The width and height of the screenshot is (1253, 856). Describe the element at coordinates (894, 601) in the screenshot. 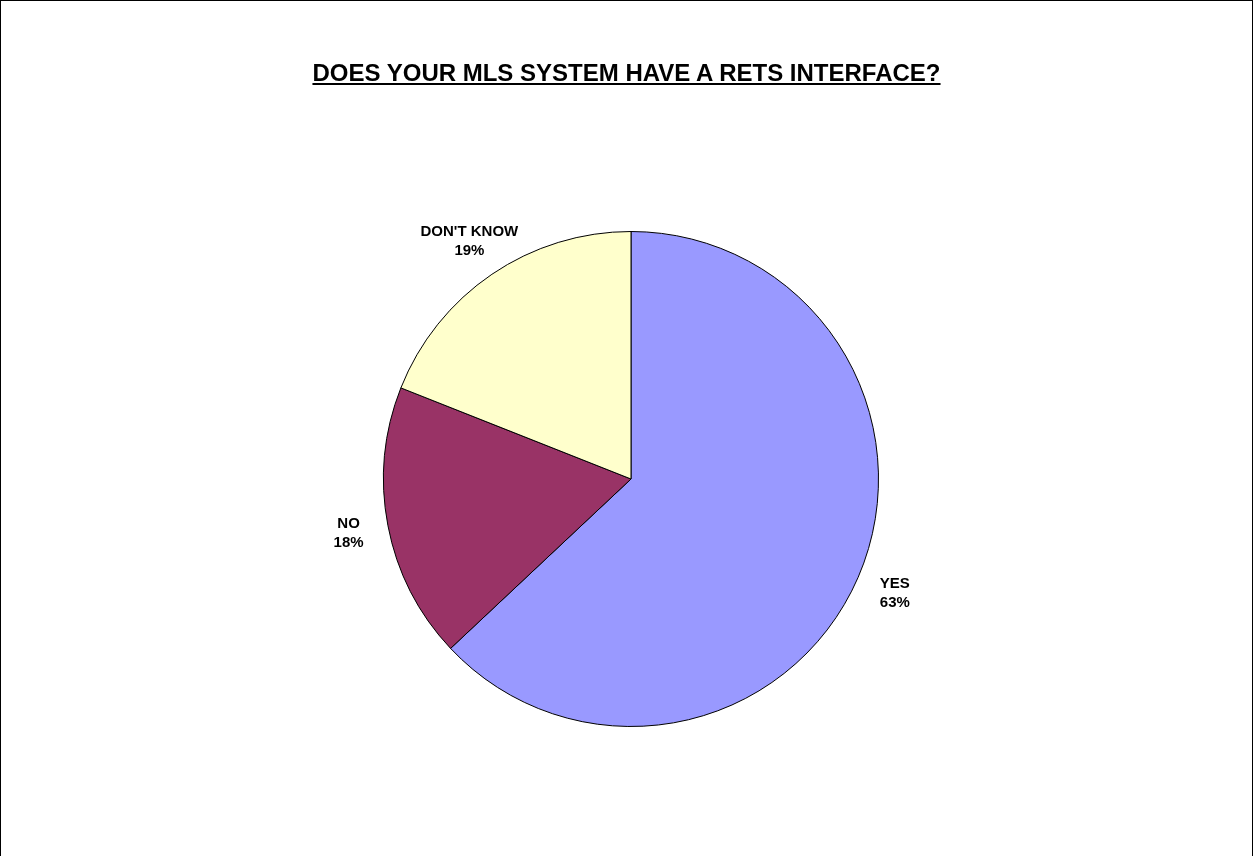

I see `data-label: 63%` at that location.